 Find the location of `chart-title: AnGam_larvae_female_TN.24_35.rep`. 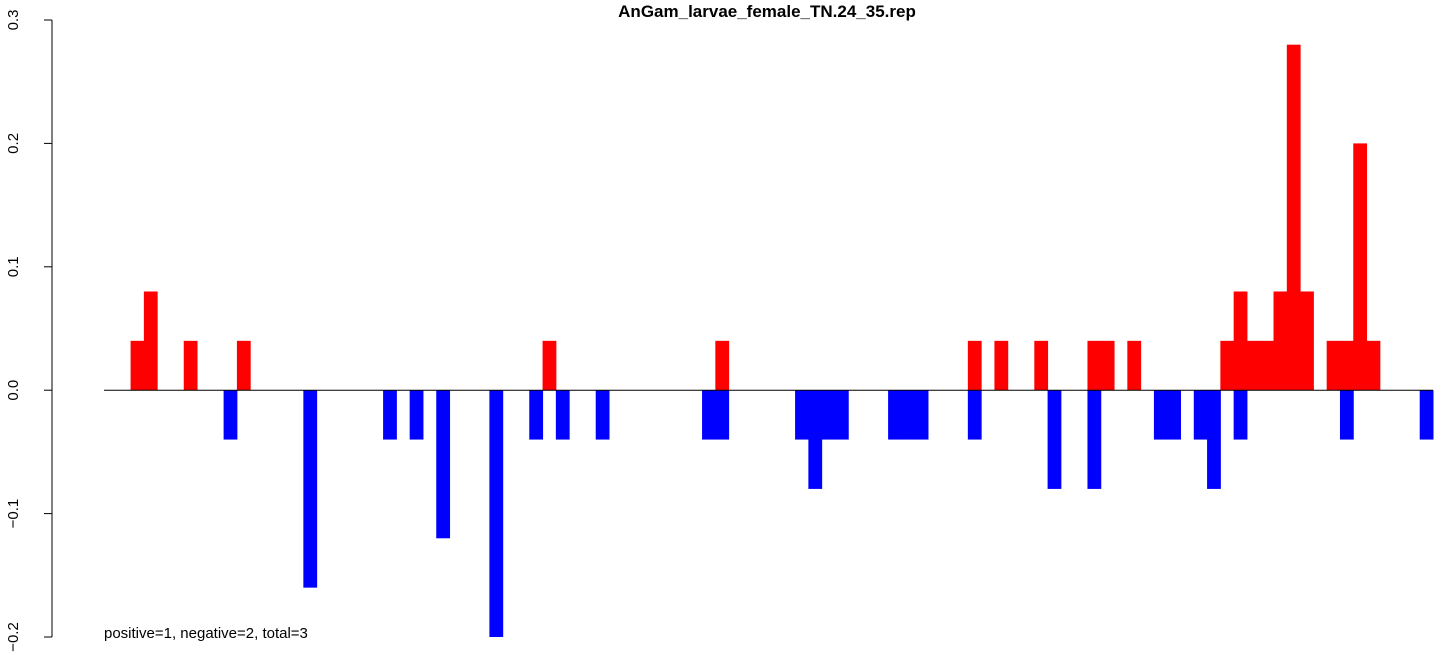

chart-title: AnGam_larvae_female_TN.24_35.rep is located at coordinates (767, 11).